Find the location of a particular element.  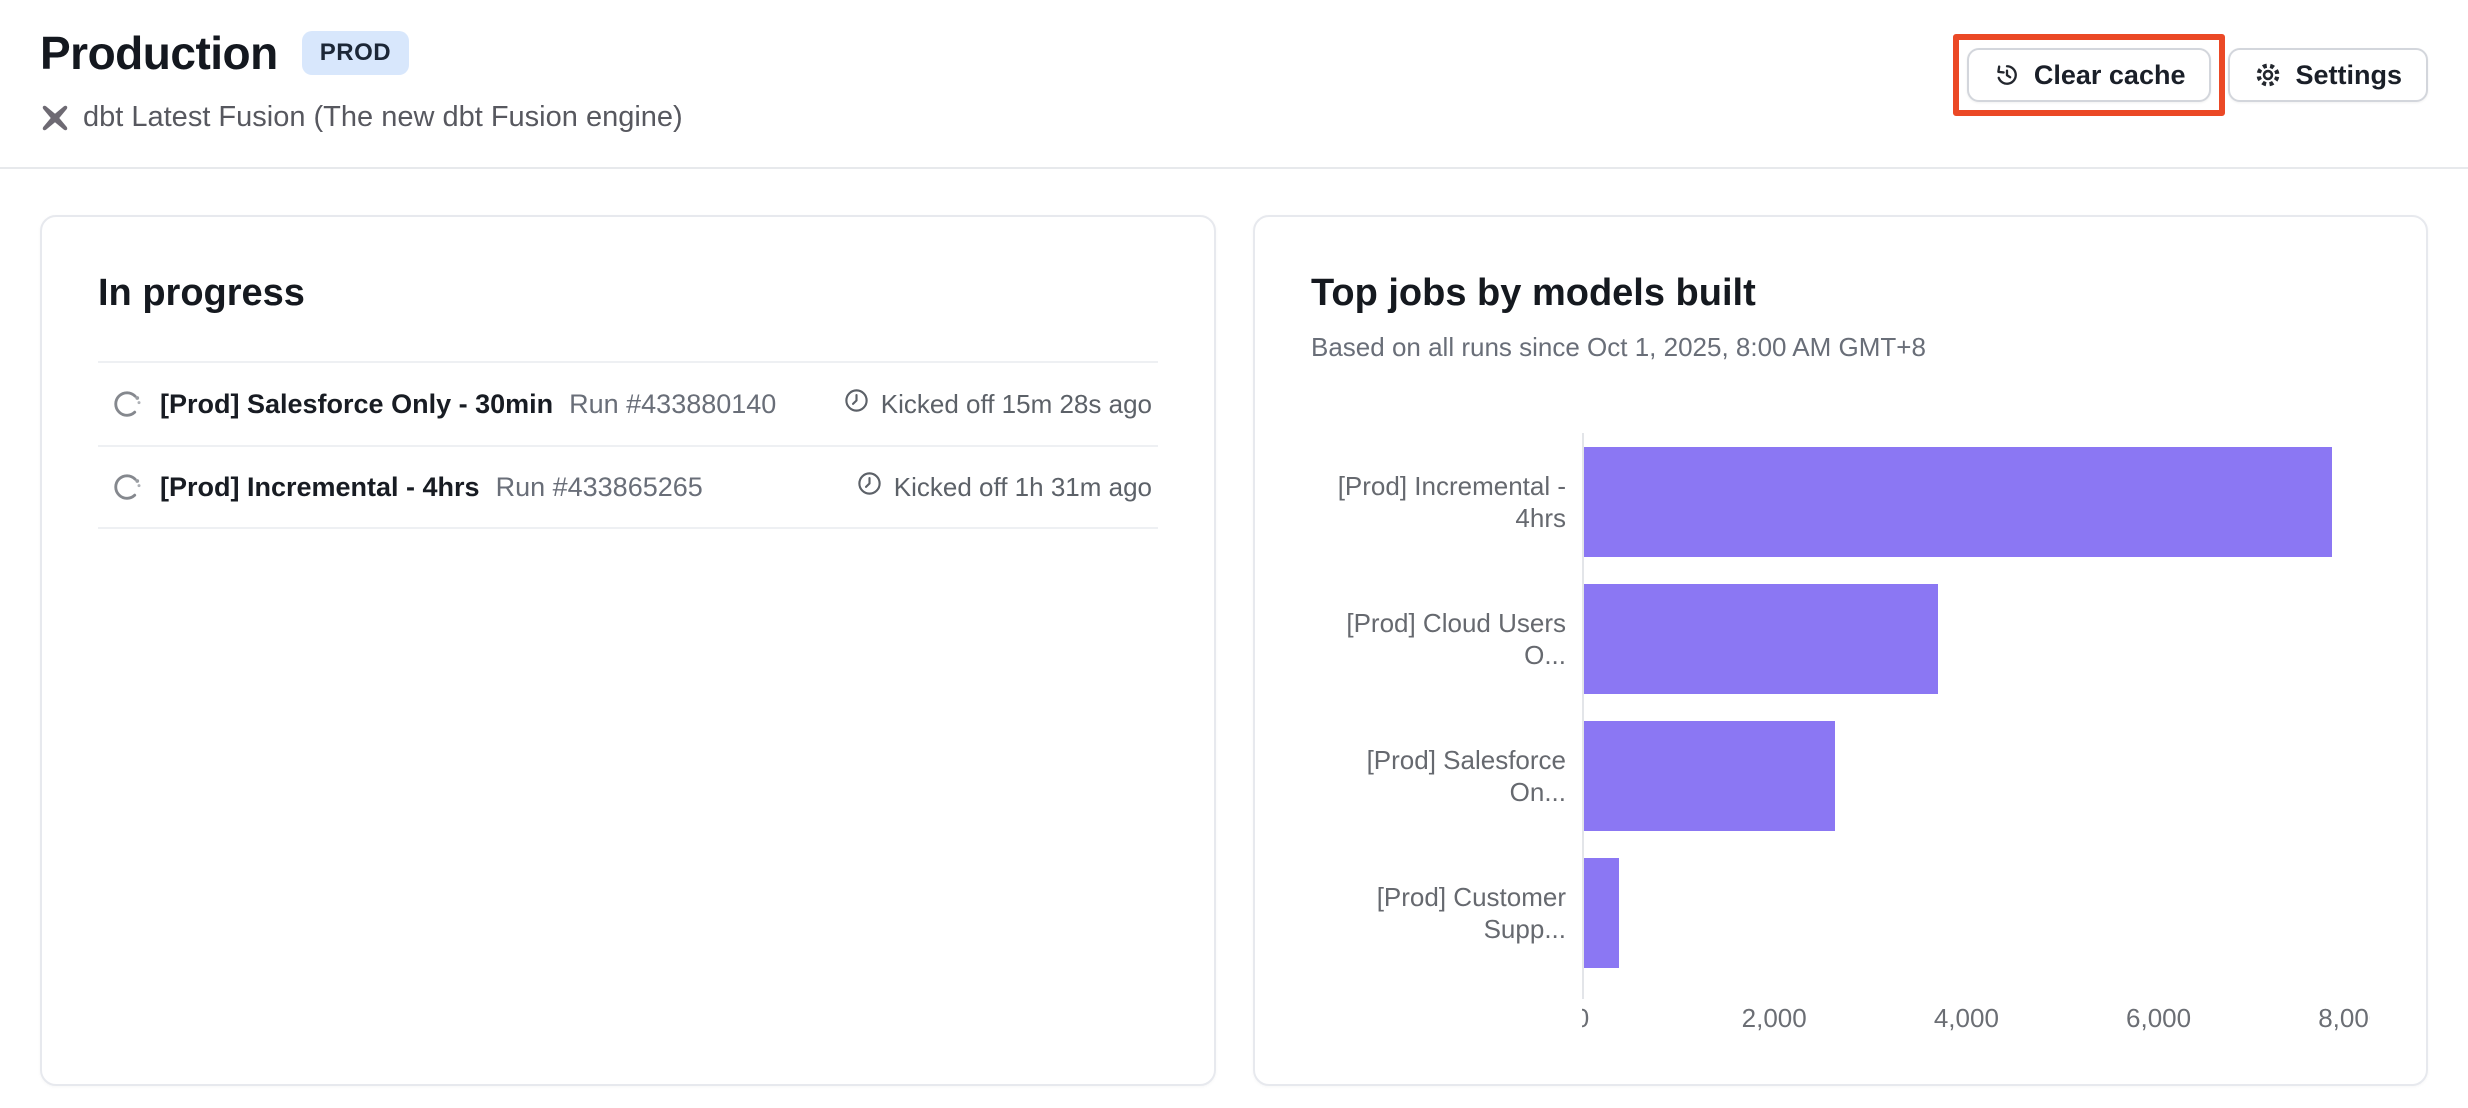

y-axis-line is located at coordinates (1583, 716).